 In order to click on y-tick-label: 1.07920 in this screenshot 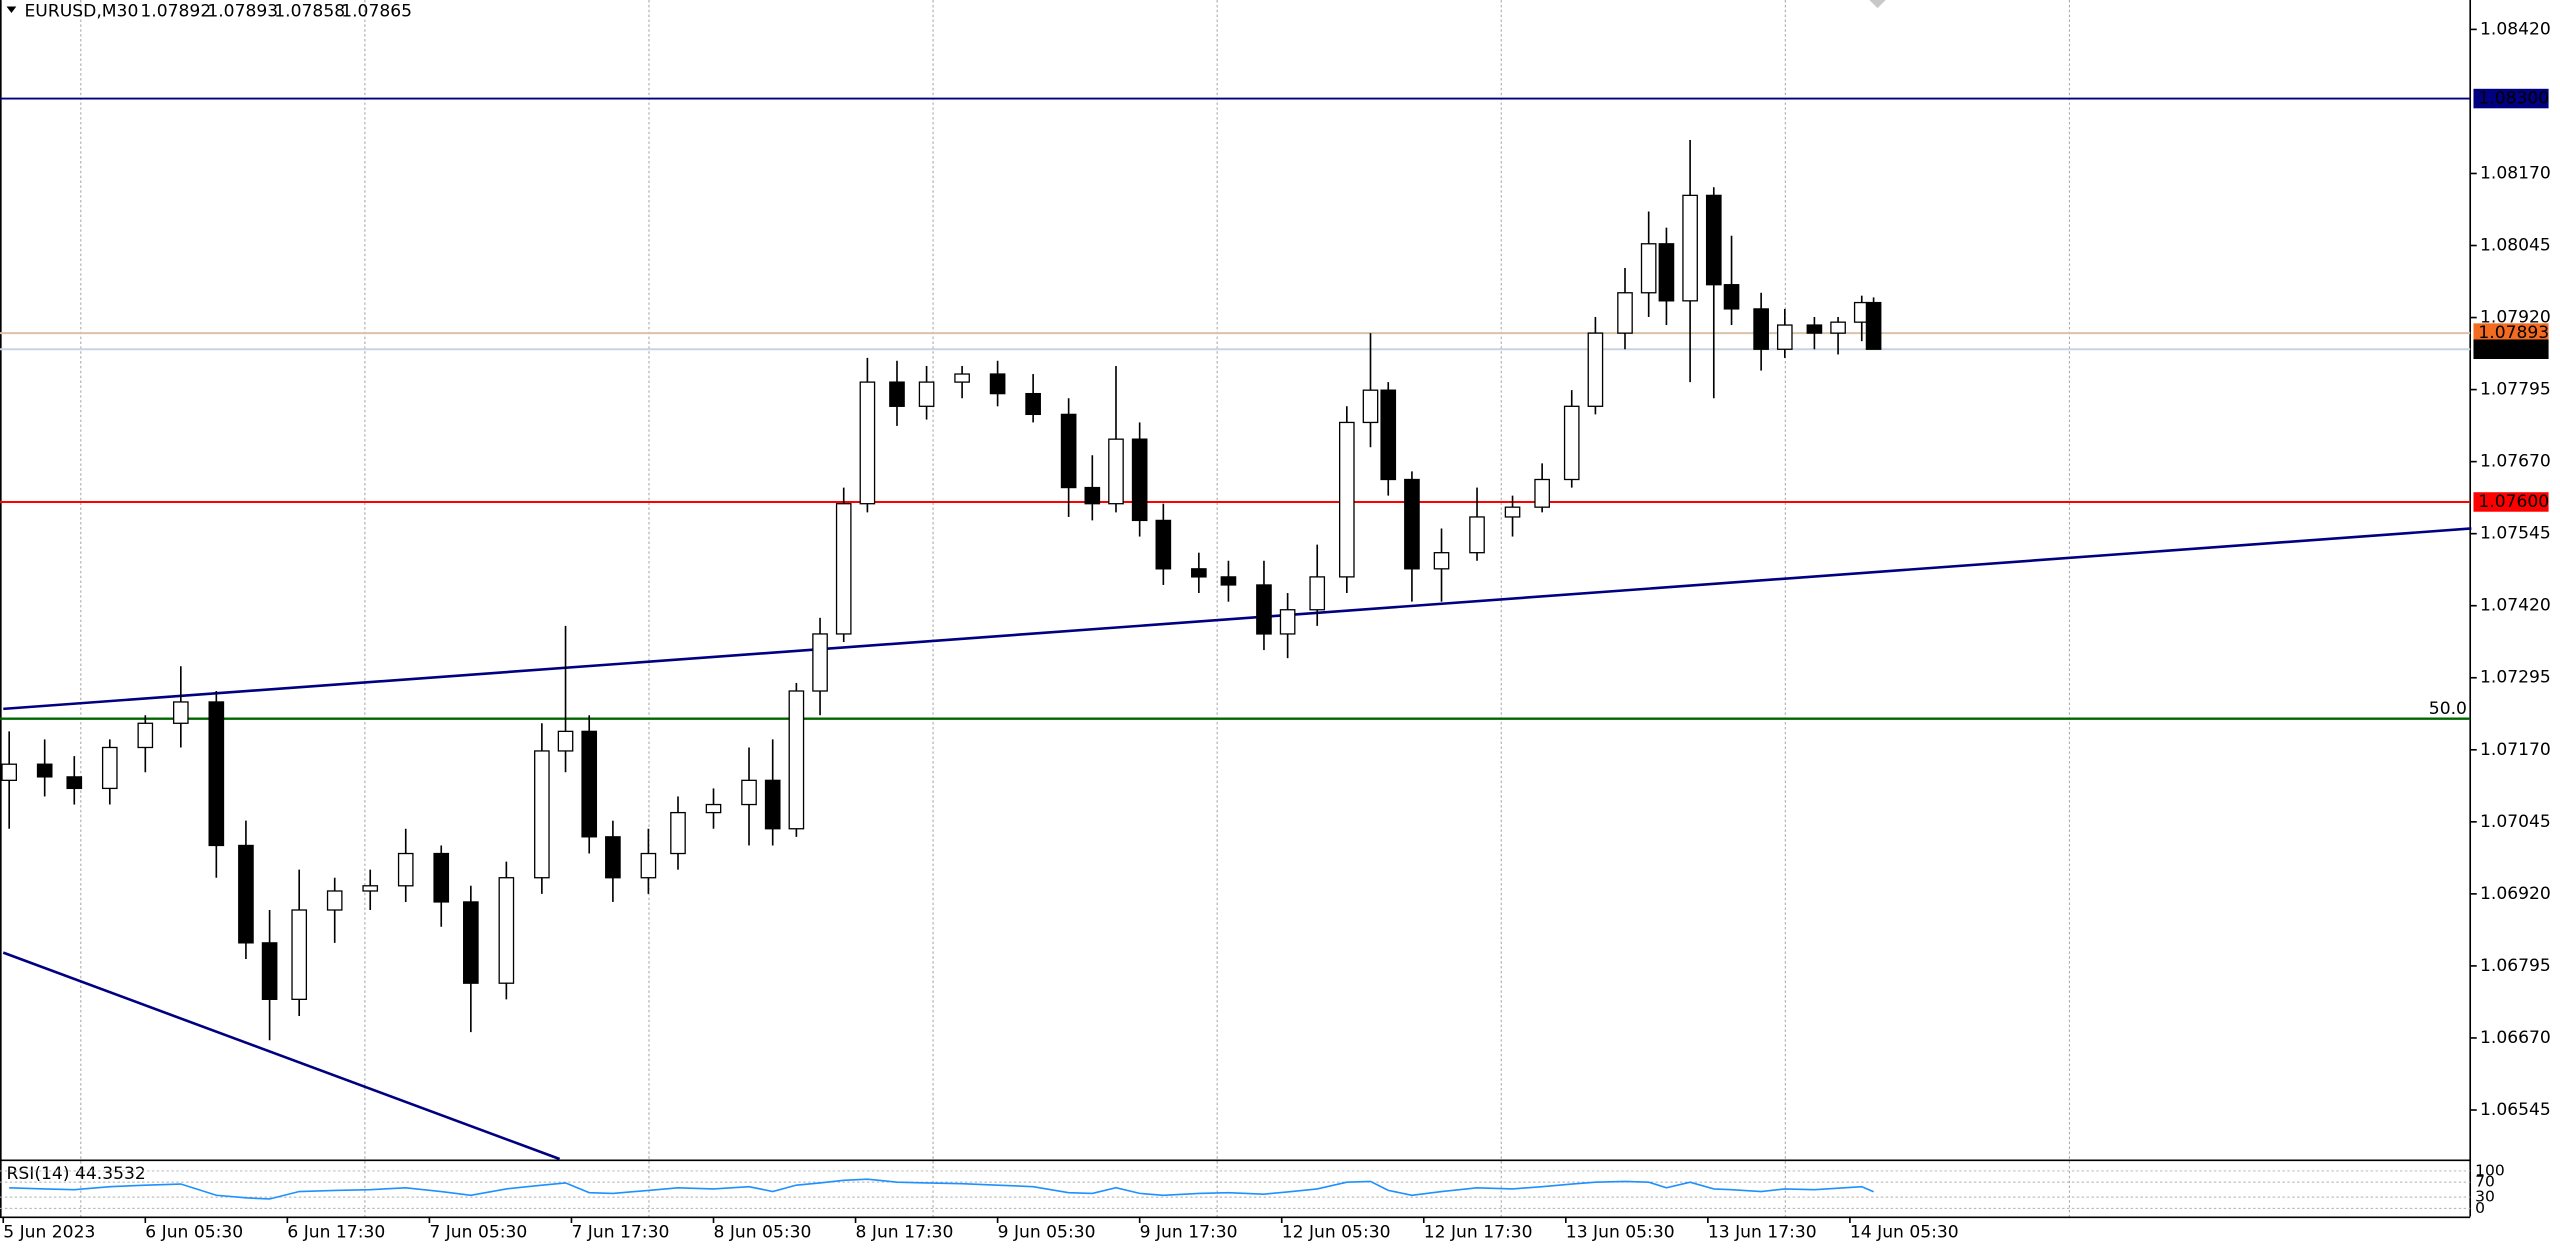, I will do `click(2515, 318)`.